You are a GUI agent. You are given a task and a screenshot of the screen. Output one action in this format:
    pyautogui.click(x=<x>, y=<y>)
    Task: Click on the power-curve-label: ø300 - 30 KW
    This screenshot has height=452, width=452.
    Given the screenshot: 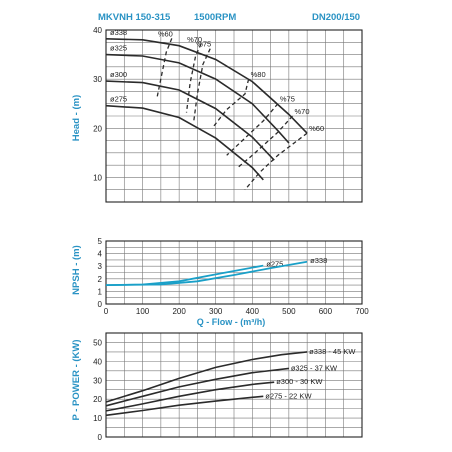 What is the action you would take?
    pyautogui.click(x=299, y=381)
    